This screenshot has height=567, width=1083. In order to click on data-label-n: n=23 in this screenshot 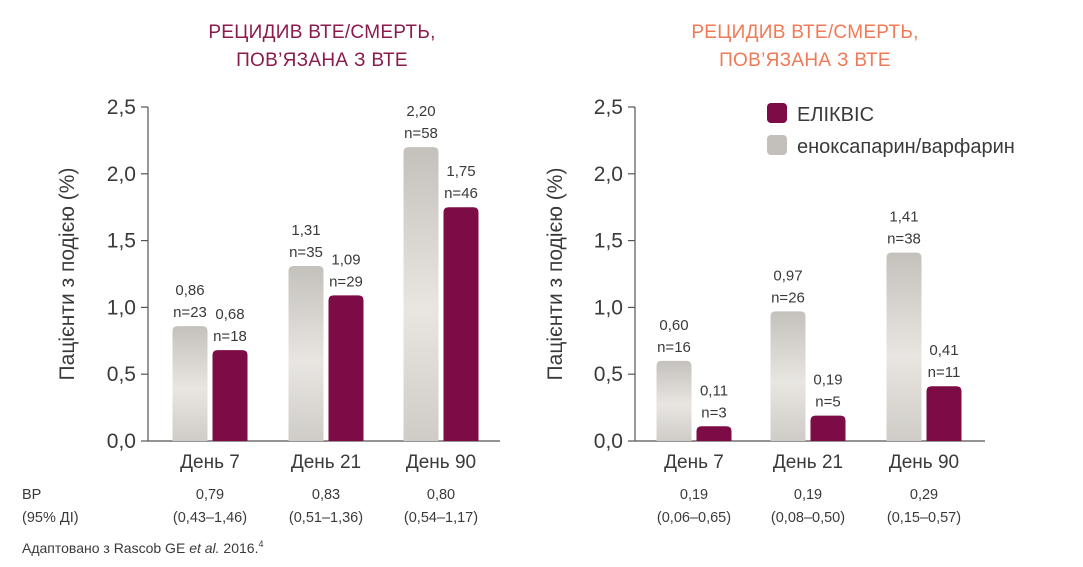, I will do `click(190, 312)`.